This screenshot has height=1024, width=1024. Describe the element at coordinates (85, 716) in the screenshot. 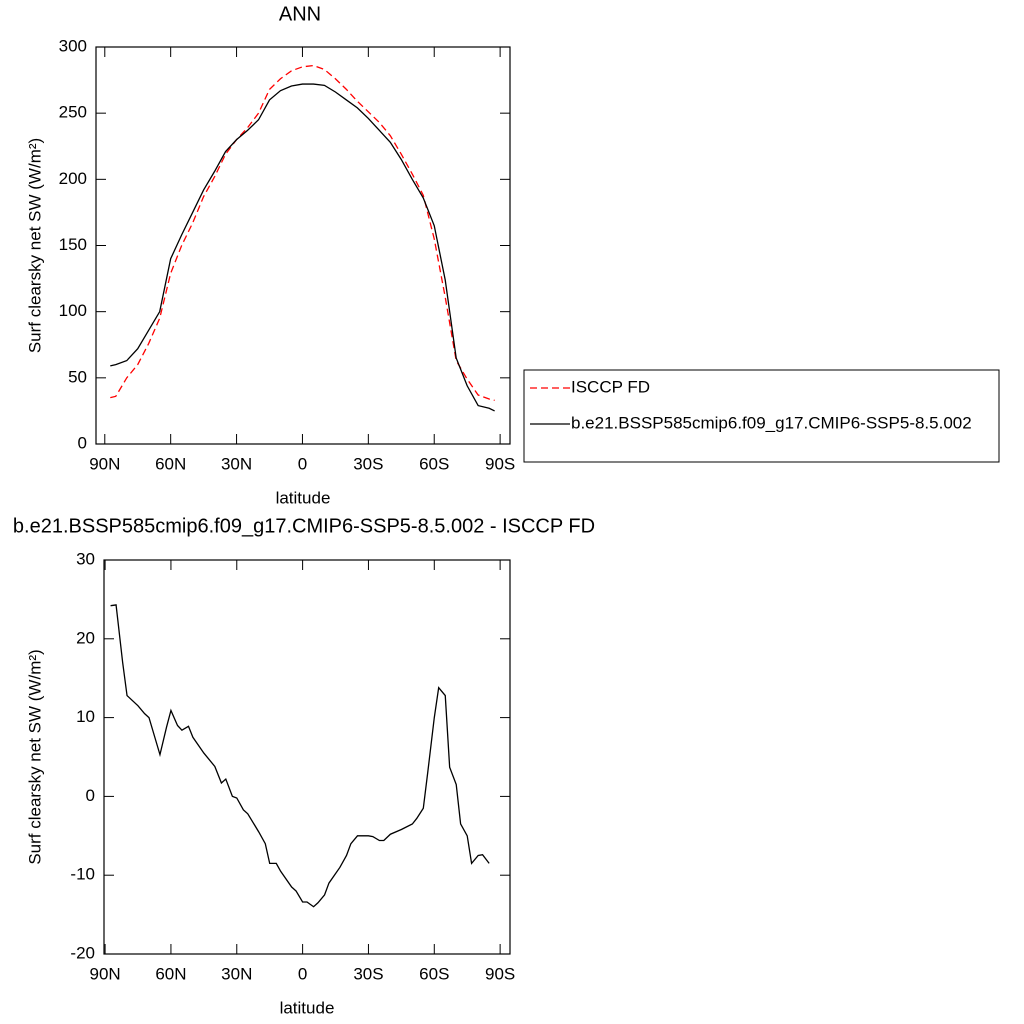

I see `y-tick-label: 10` at that location.